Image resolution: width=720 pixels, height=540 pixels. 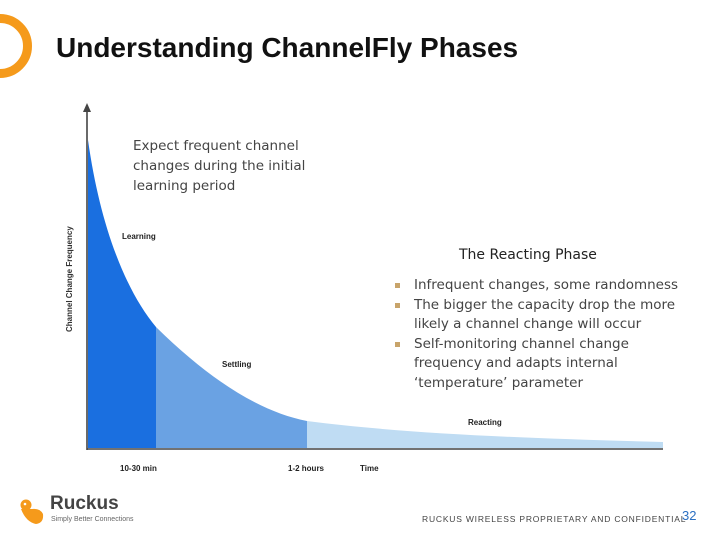 What do you see at coordinates (287, 47) in the screenshot?
I see `slide-title: Understanding ChannelFly Phases` at bounding box center [287, 47].